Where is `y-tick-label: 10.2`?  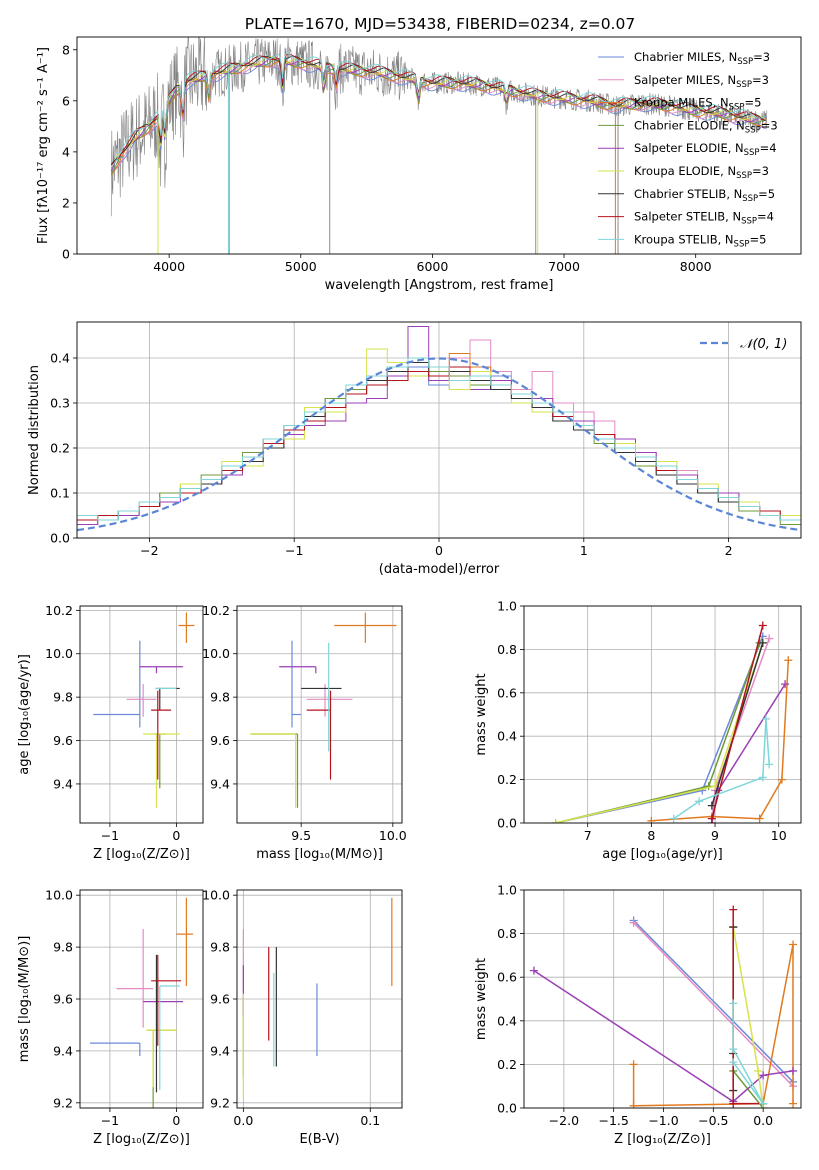 y-tick-label: 10.2 is located at coordinates (59, 610).